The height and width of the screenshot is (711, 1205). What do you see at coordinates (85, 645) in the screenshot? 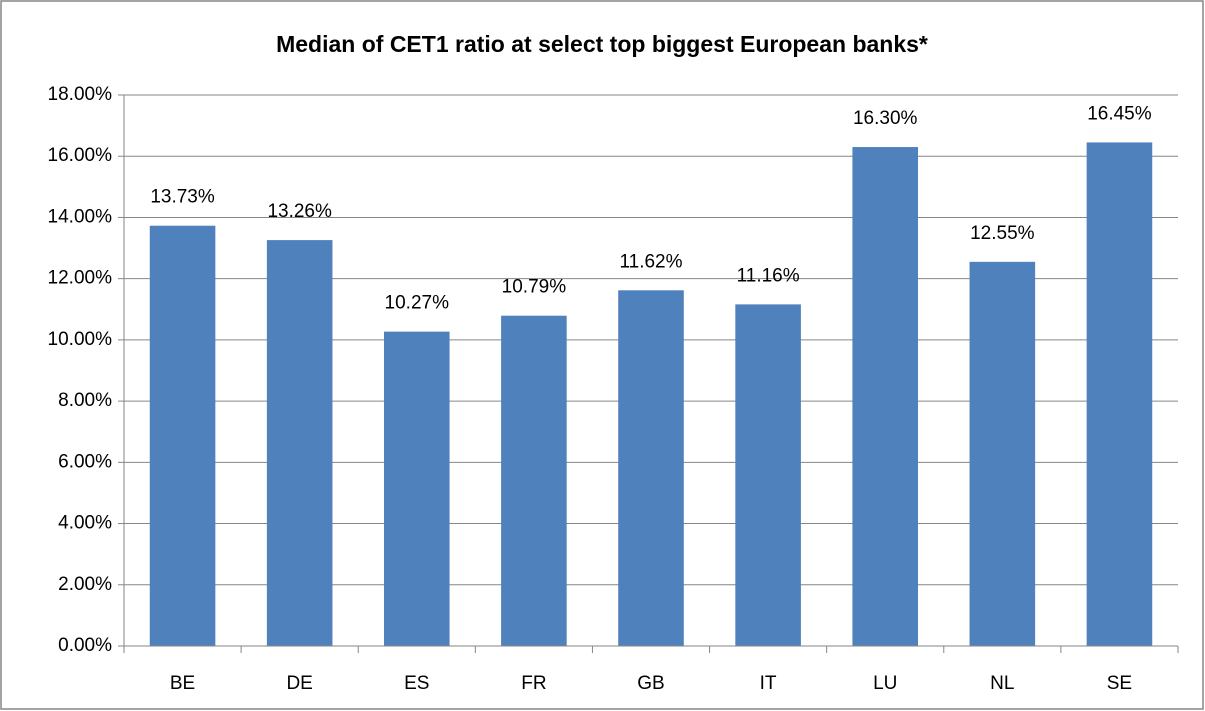
I see `y-tick-label: 0.00%` at bounding box center [85, 645].